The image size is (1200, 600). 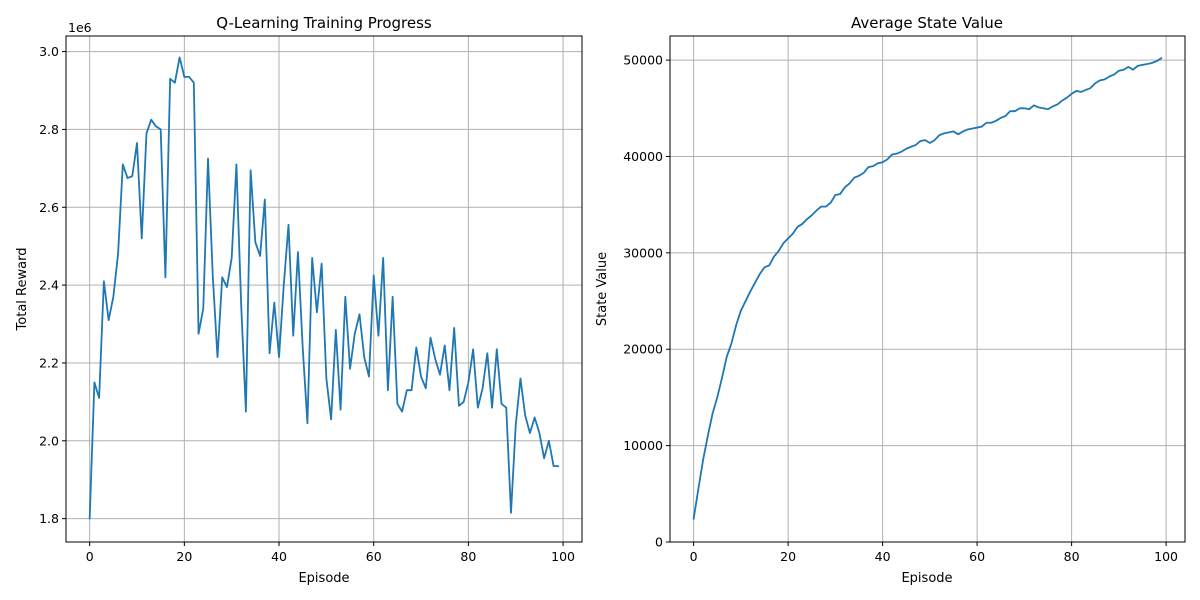 What do you see at coordinates (788, 556) in the screenshot?
I see `state-value-chart-x-tick-label: 20` at bounding box center [788, 556].